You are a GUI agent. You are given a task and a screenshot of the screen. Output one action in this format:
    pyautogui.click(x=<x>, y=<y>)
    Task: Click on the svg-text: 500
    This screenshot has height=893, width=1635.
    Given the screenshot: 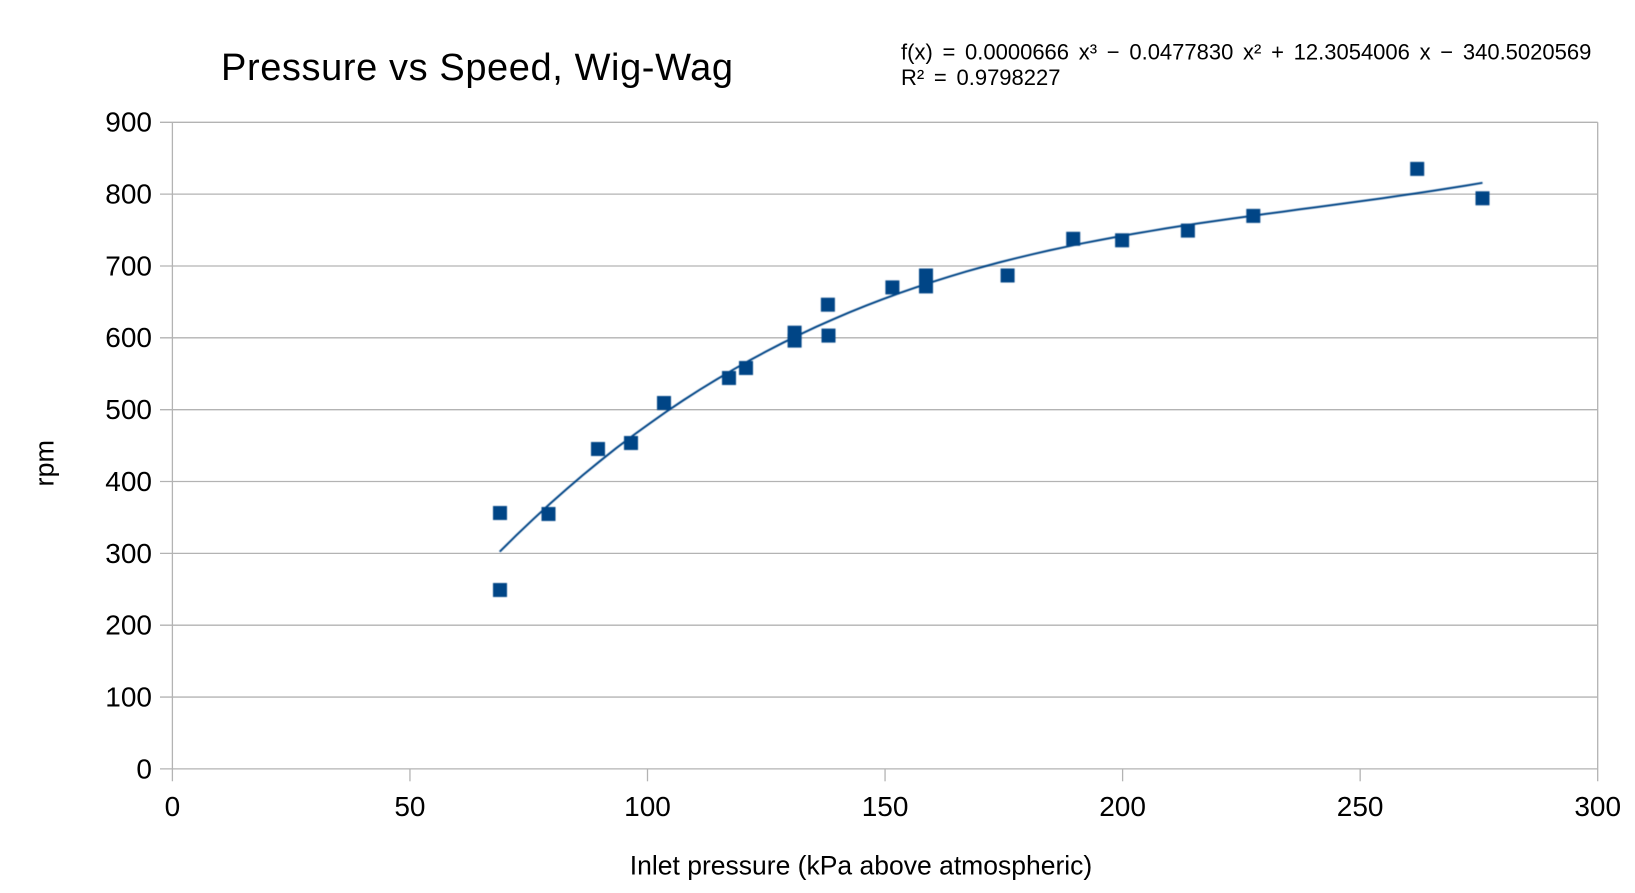 What is the action you would take?
    pyautogui.click(x=128, y=409)
    